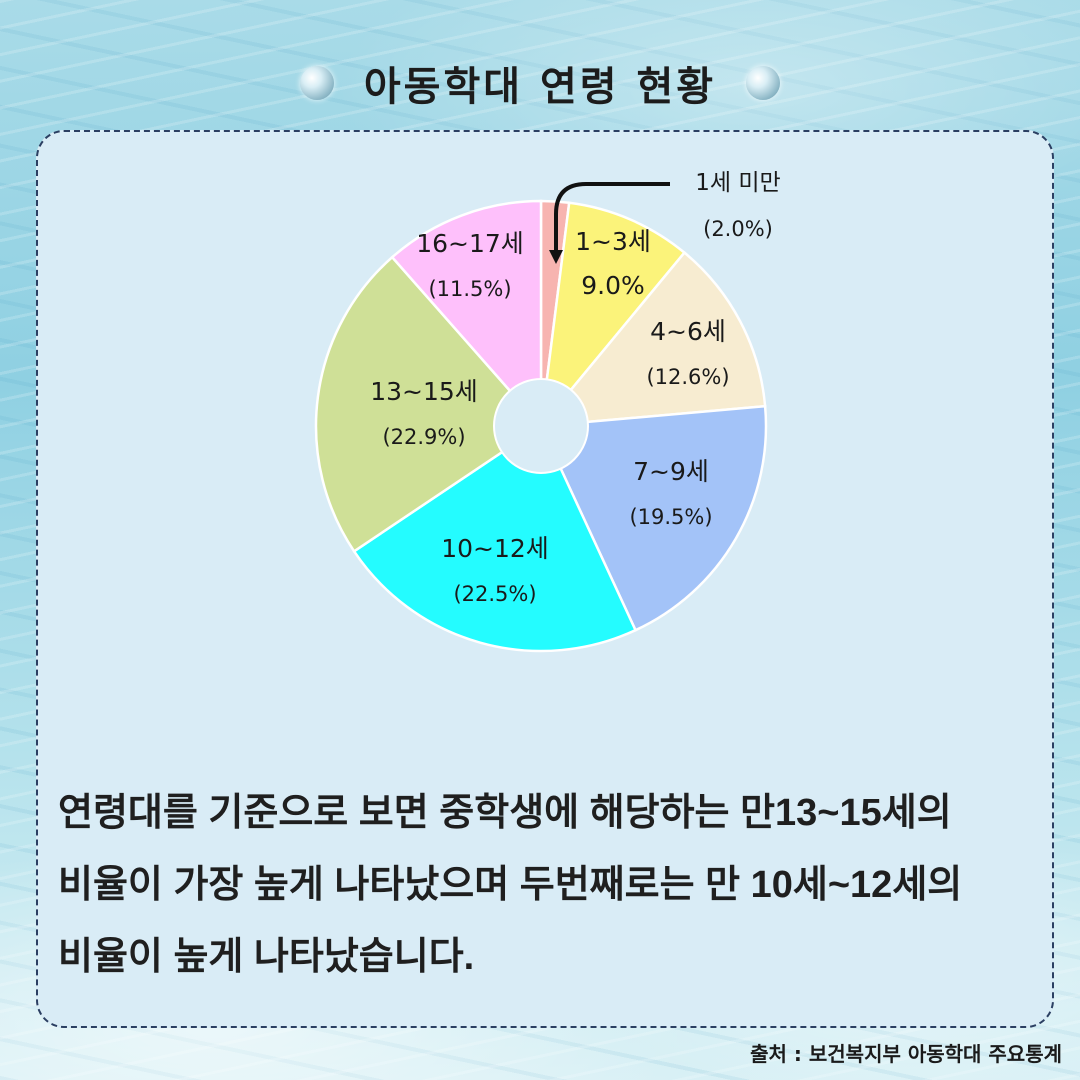 This screenshot has height=1080, width=1080. Describe the element at coordinates (494, 594) in the screenshot. I see `slice-percent-label: (22.5%)` at that location.